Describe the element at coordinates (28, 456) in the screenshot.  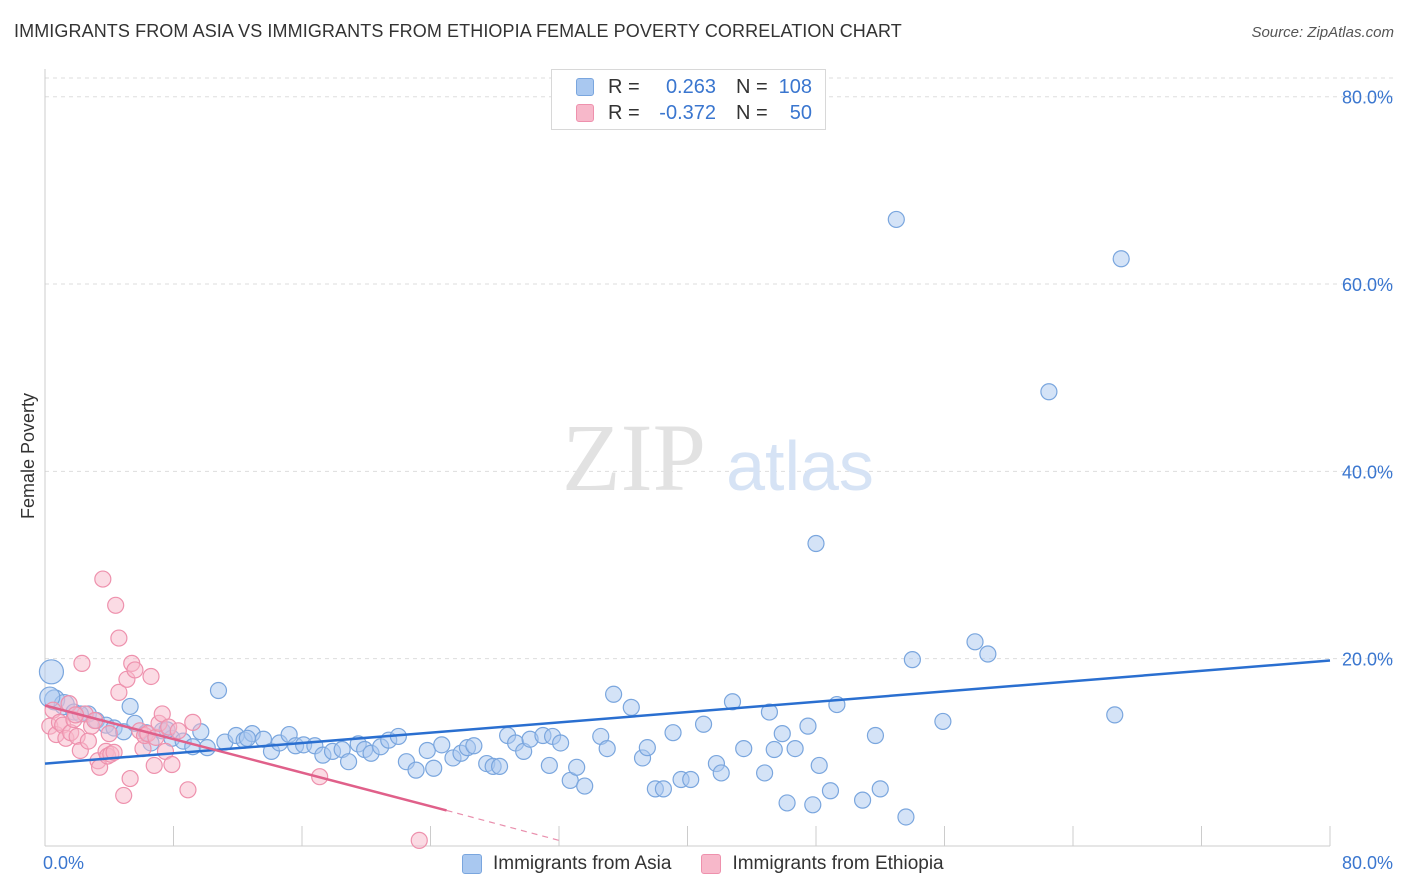
I see `y-axis-label: Female Poverty` at that location.